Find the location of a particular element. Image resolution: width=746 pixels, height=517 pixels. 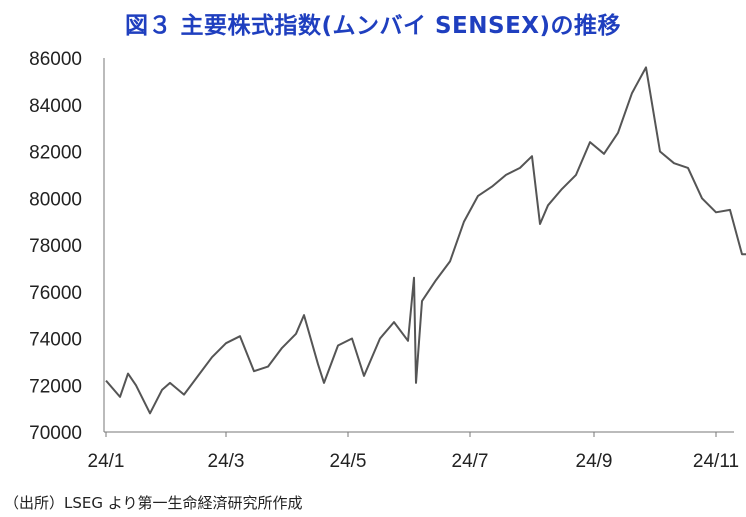

y-tick-label: 76000 is located at coordinates (55, 293).